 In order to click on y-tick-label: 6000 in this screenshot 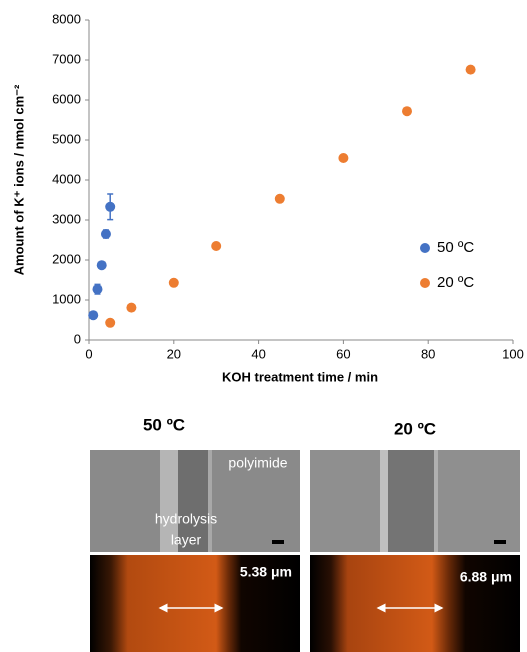, I will do `click(66, 98)`.